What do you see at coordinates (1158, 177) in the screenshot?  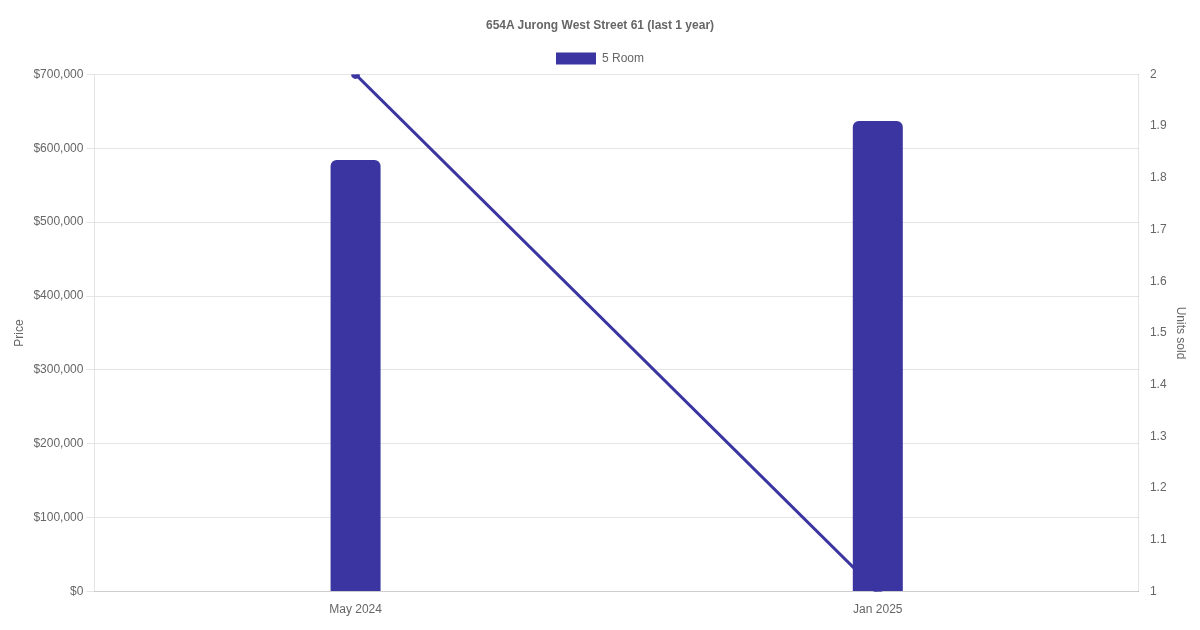 I see `y2-tick-label: 1.8` at bounding box center [1158, 177].